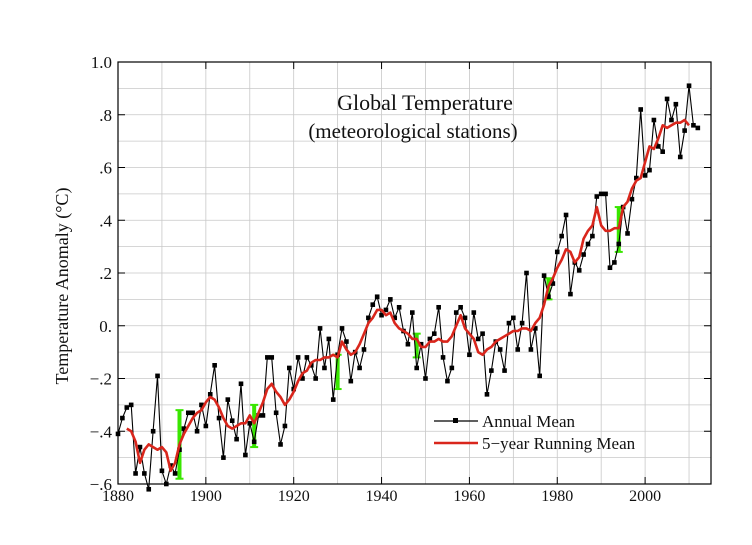 This screenshot has width=752, height=545. I want to click on x-tick-label: 1920, so click(294, 496).